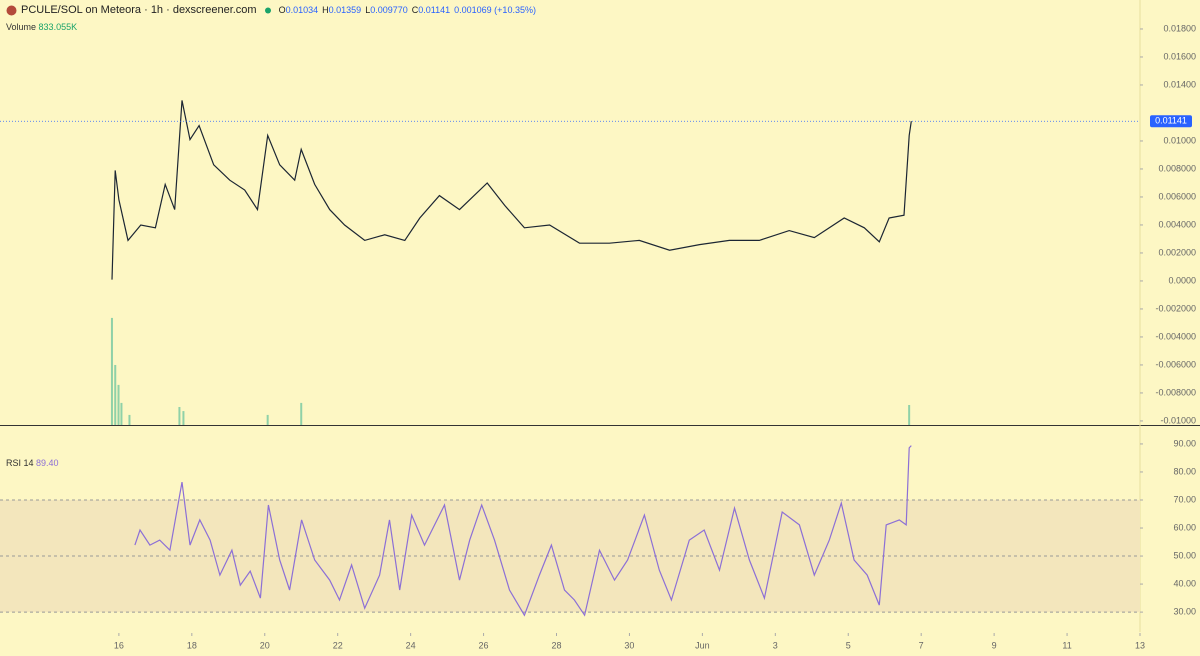 The image size is (1200, 656). What do you see at coordinates (484, 645) in the screenshot?
I see `x-tick-label: 26` at bounding box center [484, 645].